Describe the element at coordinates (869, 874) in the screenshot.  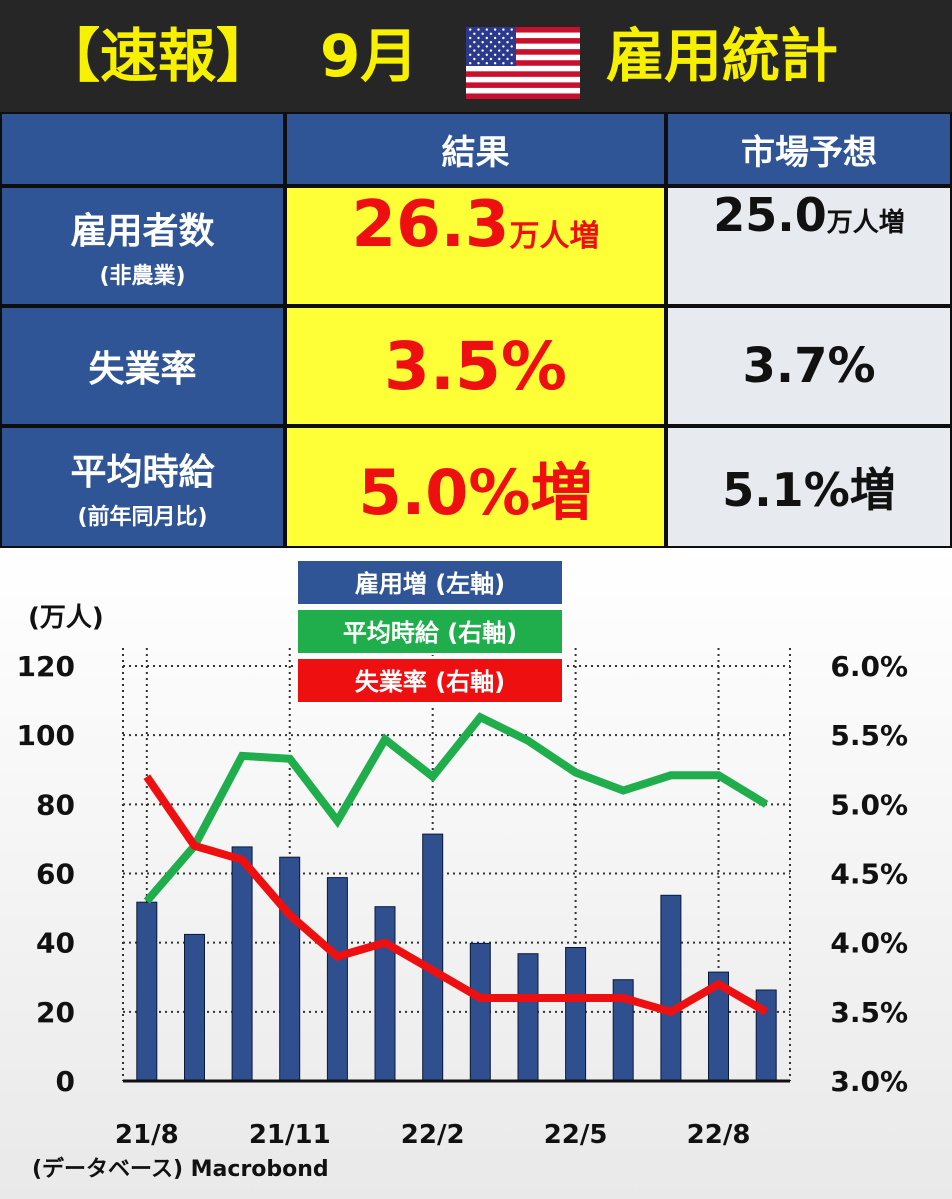
I see `y-right-tick-label: 4.5%` at that location.